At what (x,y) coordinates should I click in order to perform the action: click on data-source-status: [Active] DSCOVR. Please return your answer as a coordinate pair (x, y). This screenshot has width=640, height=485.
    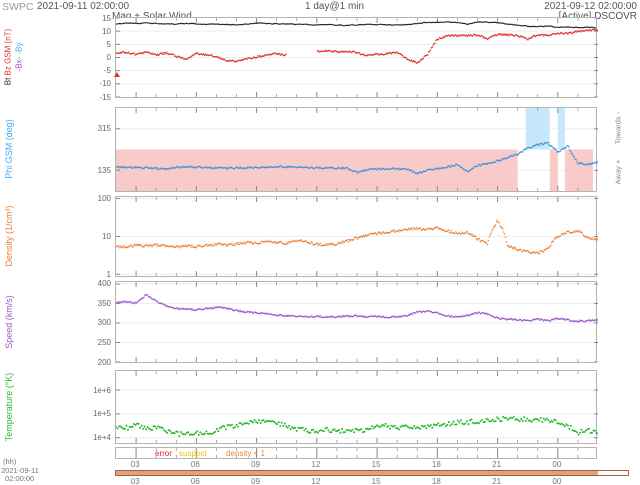
    Looking at the image, I should click on (597, 16).